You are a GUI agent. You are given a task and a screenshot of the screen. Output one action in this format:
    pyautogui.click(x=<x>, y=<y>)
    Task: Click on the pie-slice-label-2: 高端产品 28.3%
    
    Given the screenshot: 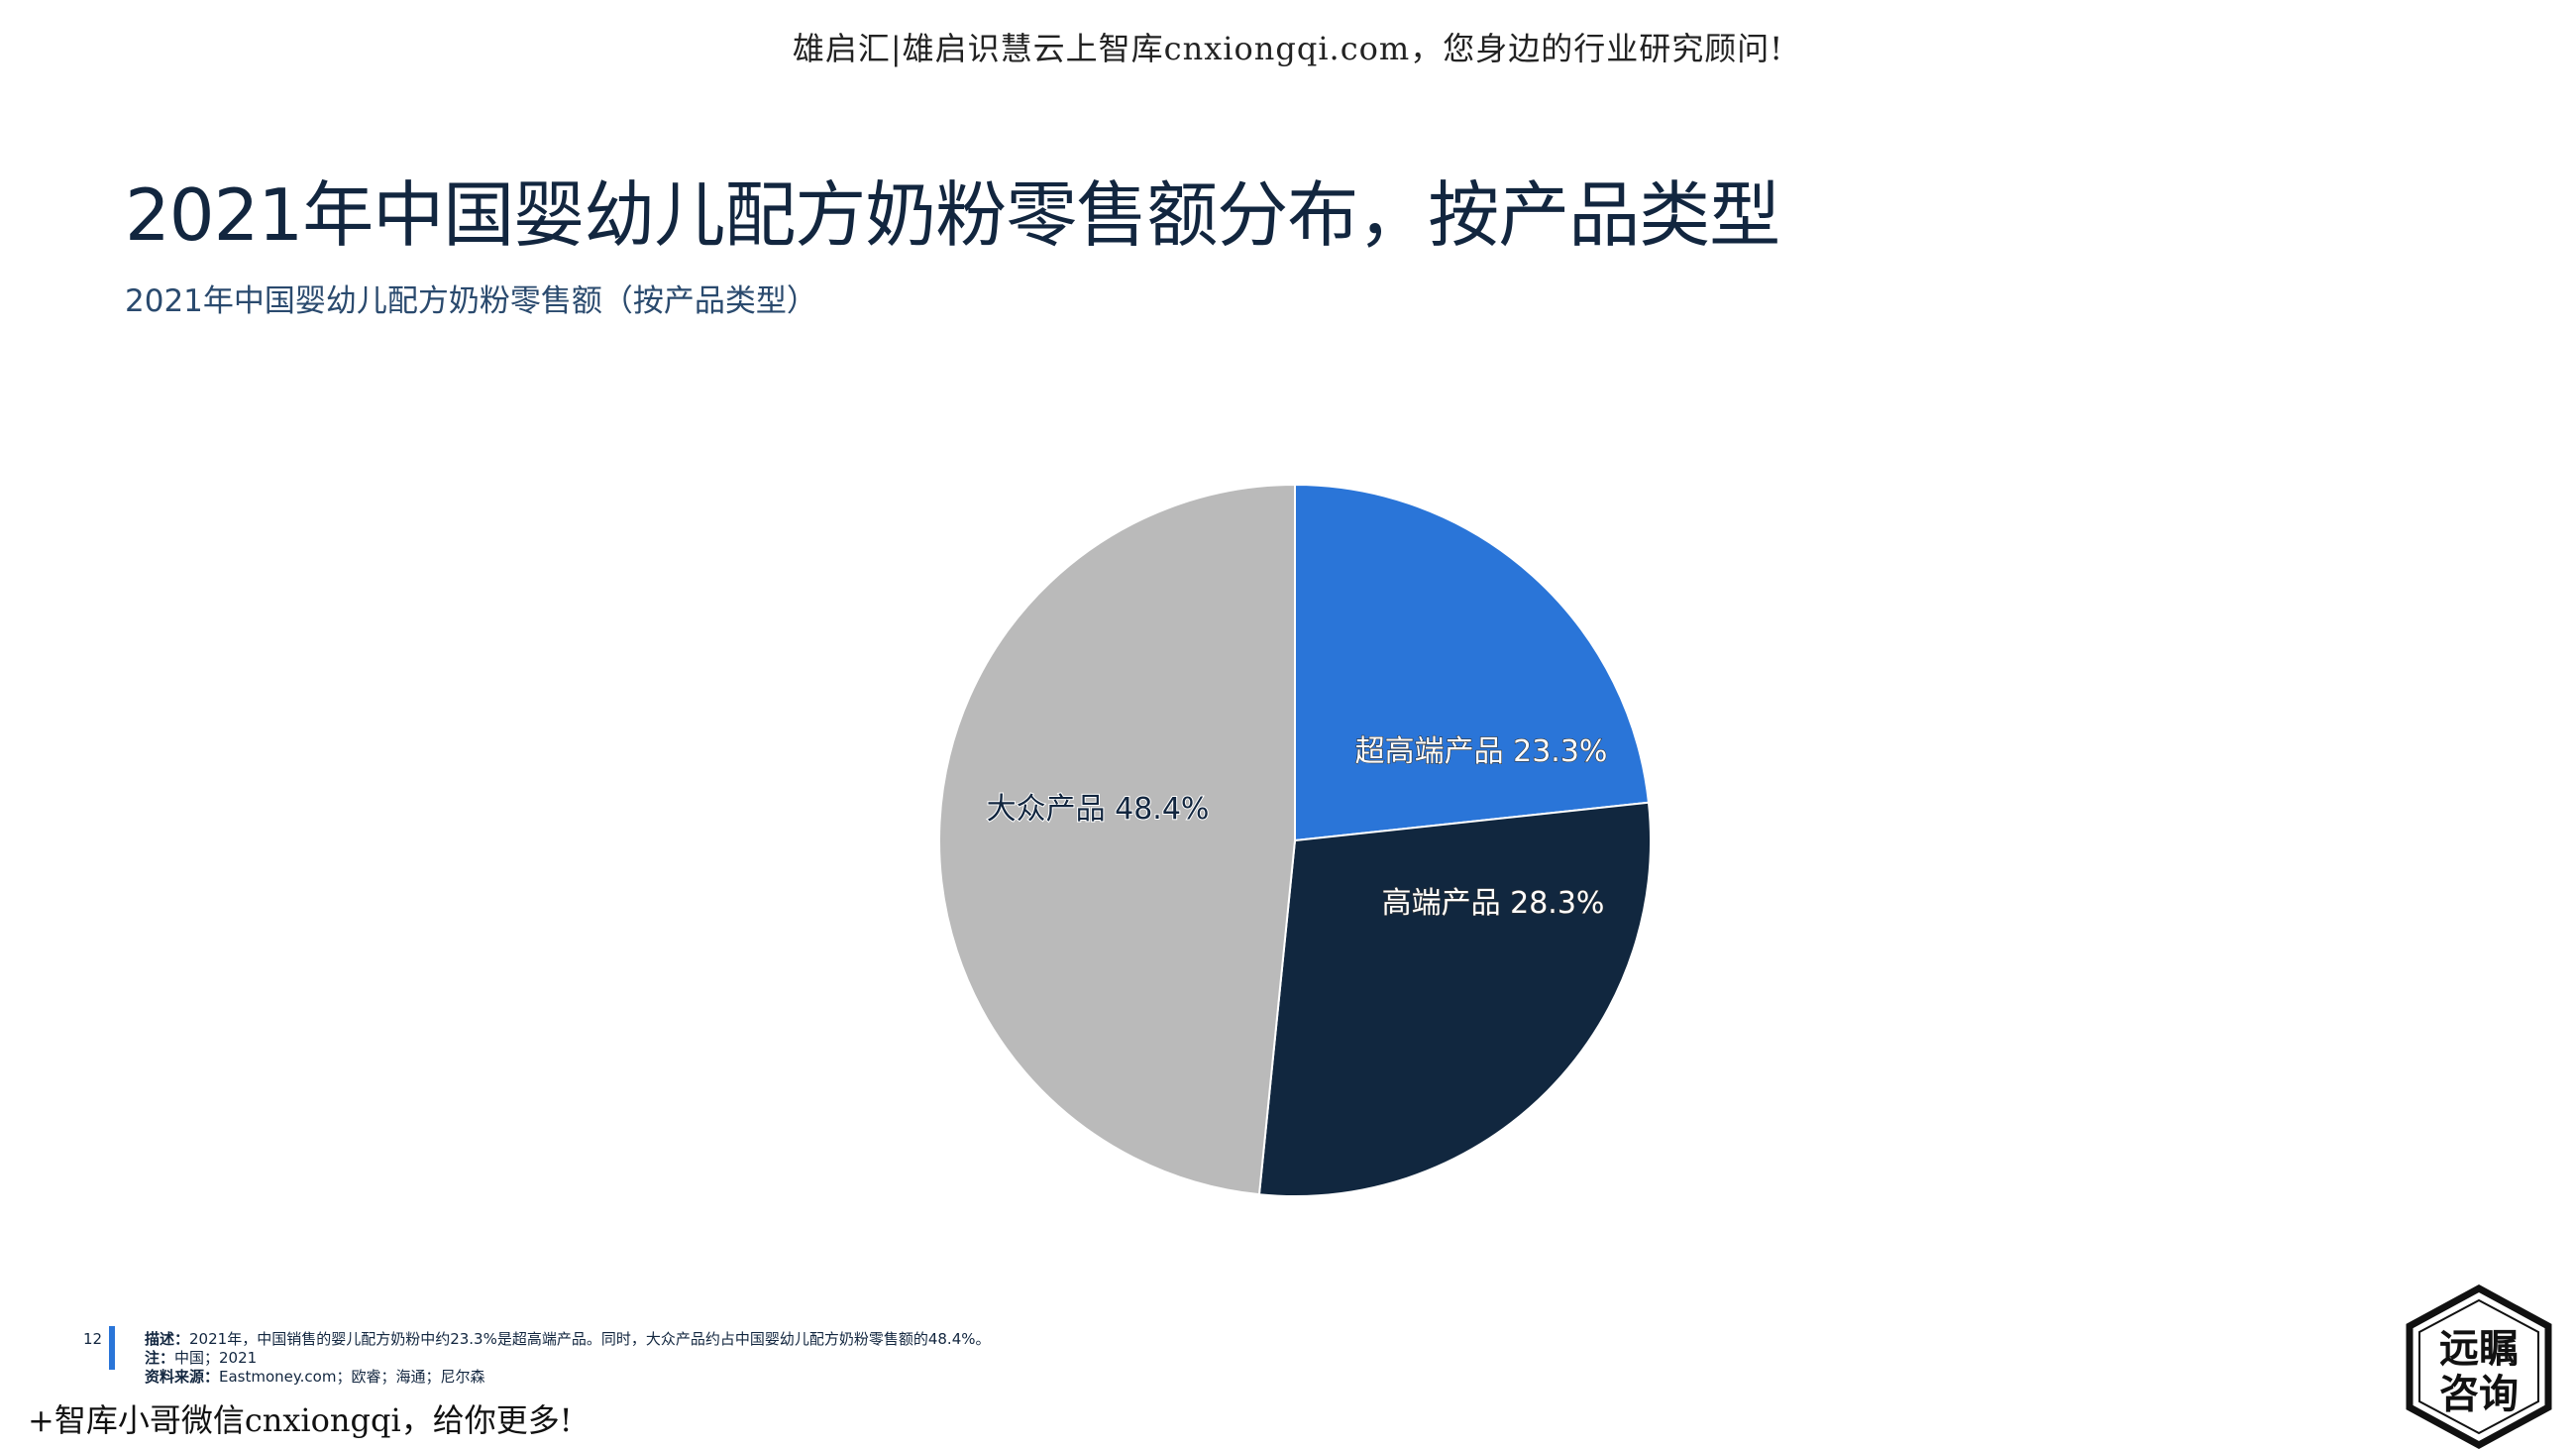 What is the action you would take?
    pyautogui.click(x=1493, y=903)
    